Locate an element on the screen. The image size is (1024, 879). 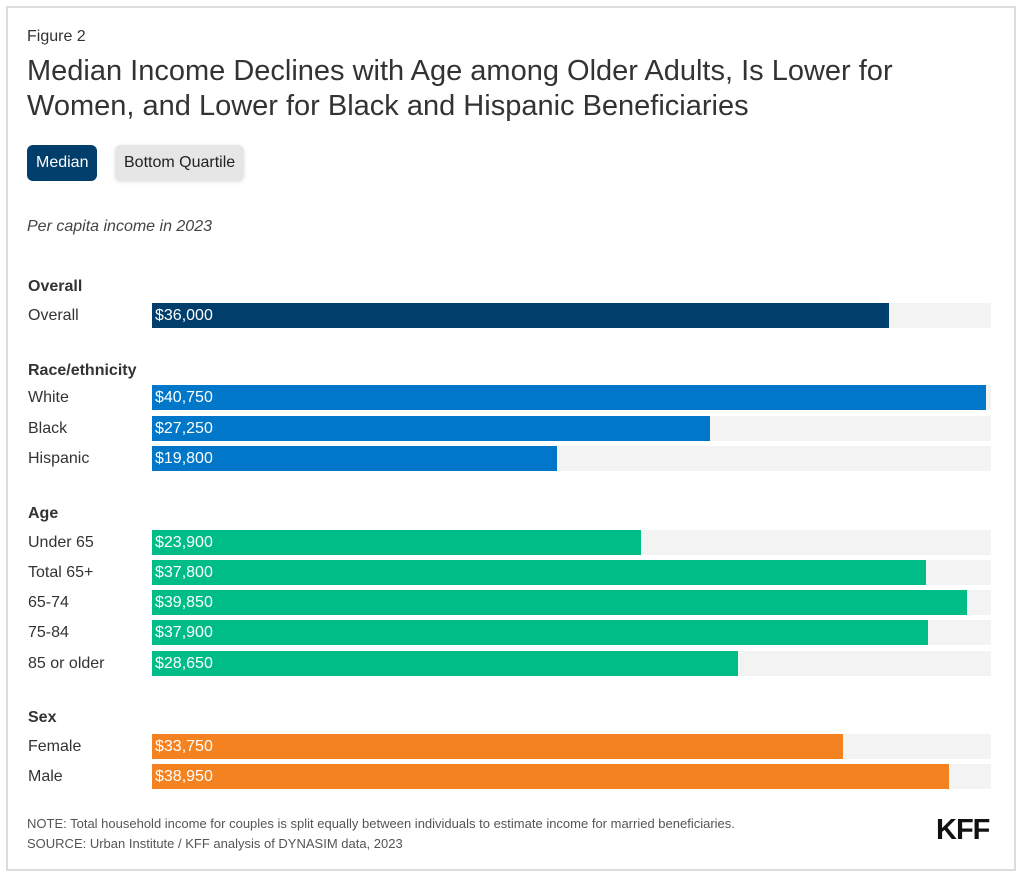
bar: $19,800 is located at coordinates (354, 458).